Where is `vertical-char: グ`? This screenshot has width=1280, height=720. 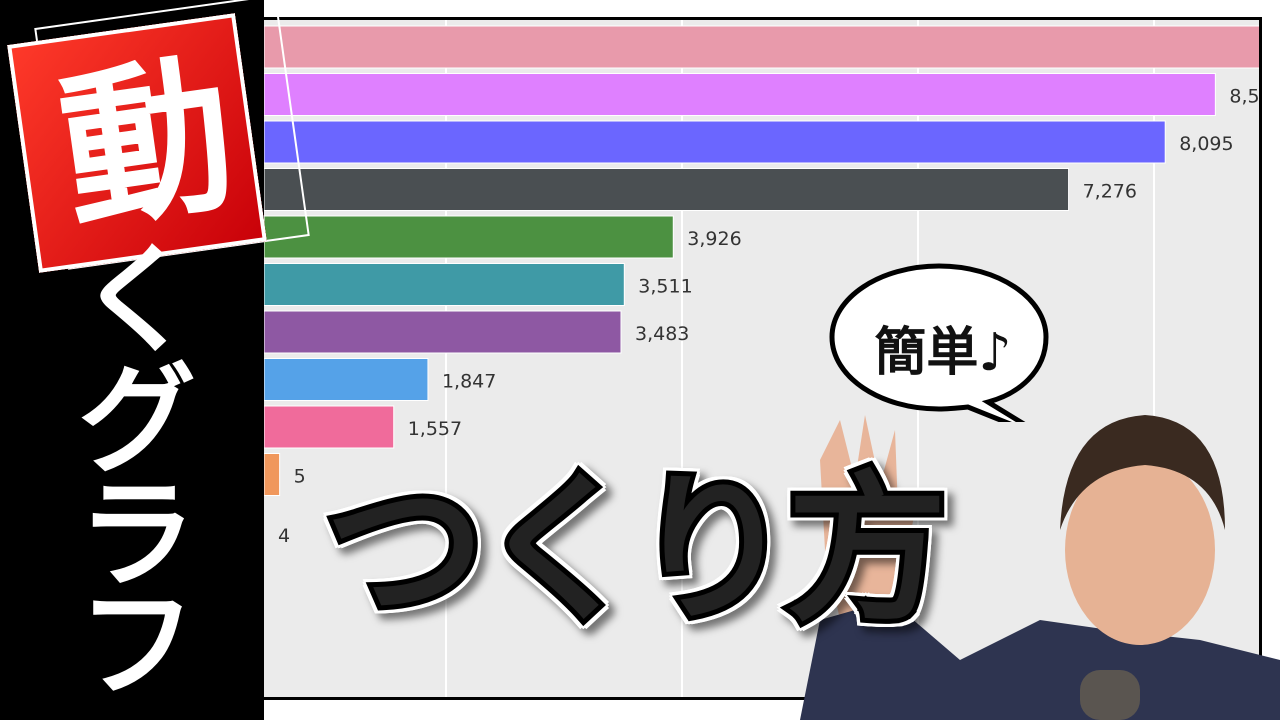
vertical-char: グ is located at coordinates (137, 420).